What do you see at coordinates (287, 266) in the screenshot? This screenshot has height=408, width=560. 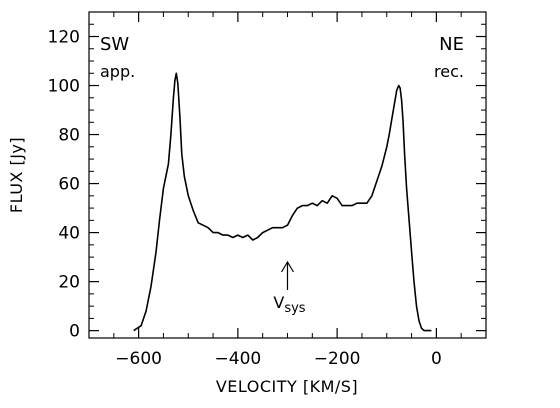 I see `vsys-arrow-head` at bounding box center [287, 266].